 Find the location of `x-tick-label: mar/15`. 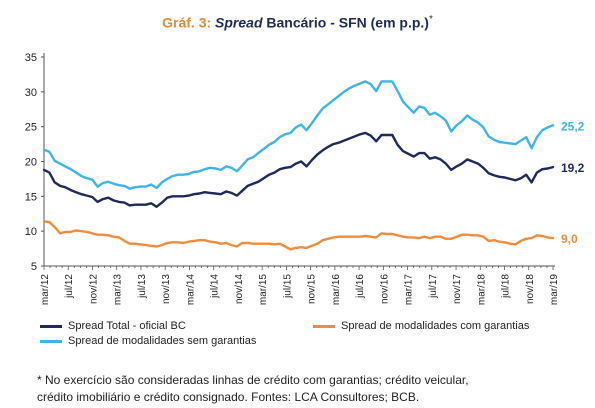

x-tick-label: mar/15 is located at coordinates (263, 290).